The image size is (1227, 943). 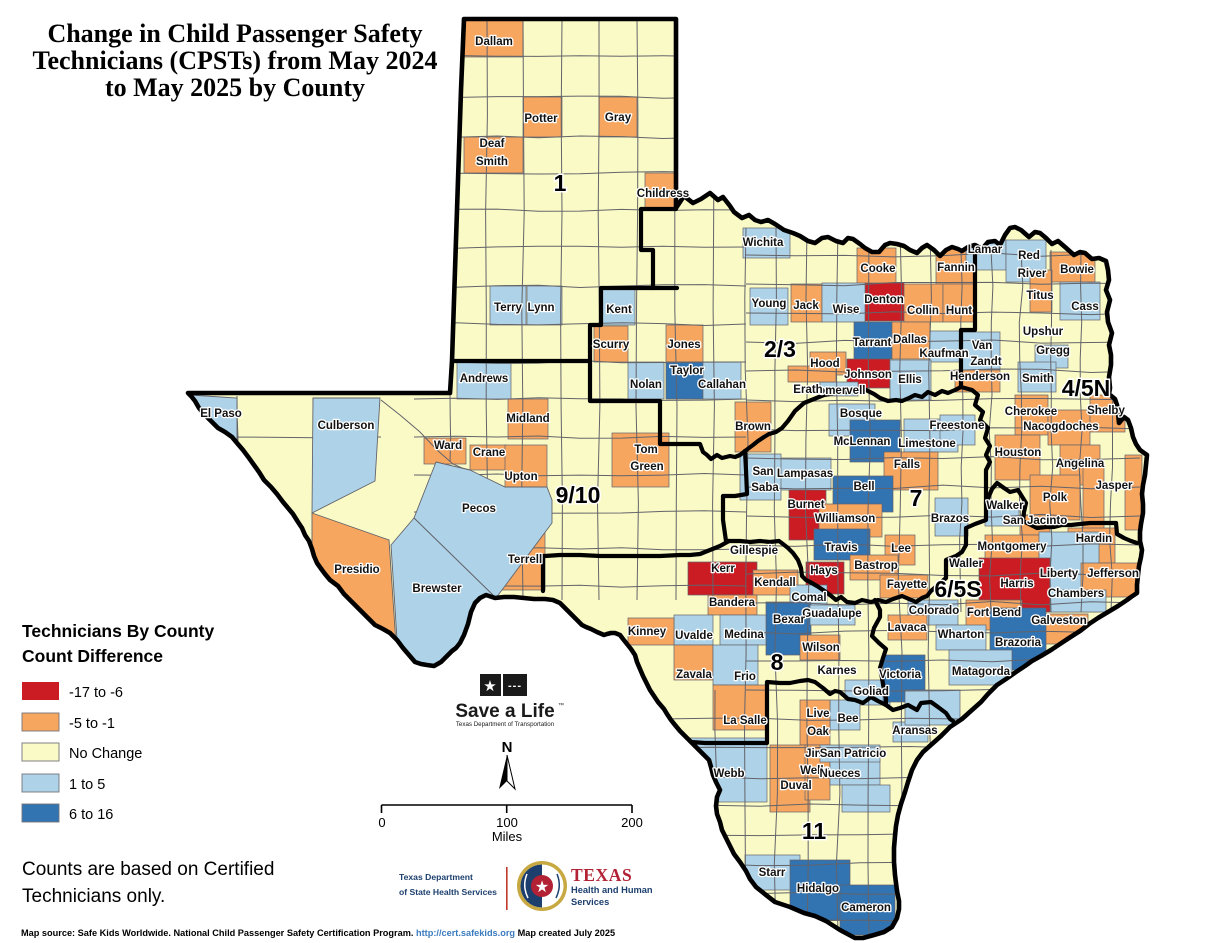 What do you see at coordinates (846, 310) in the screenshot?
I see `svg-text: Wise` at bounding box center [846, 310].